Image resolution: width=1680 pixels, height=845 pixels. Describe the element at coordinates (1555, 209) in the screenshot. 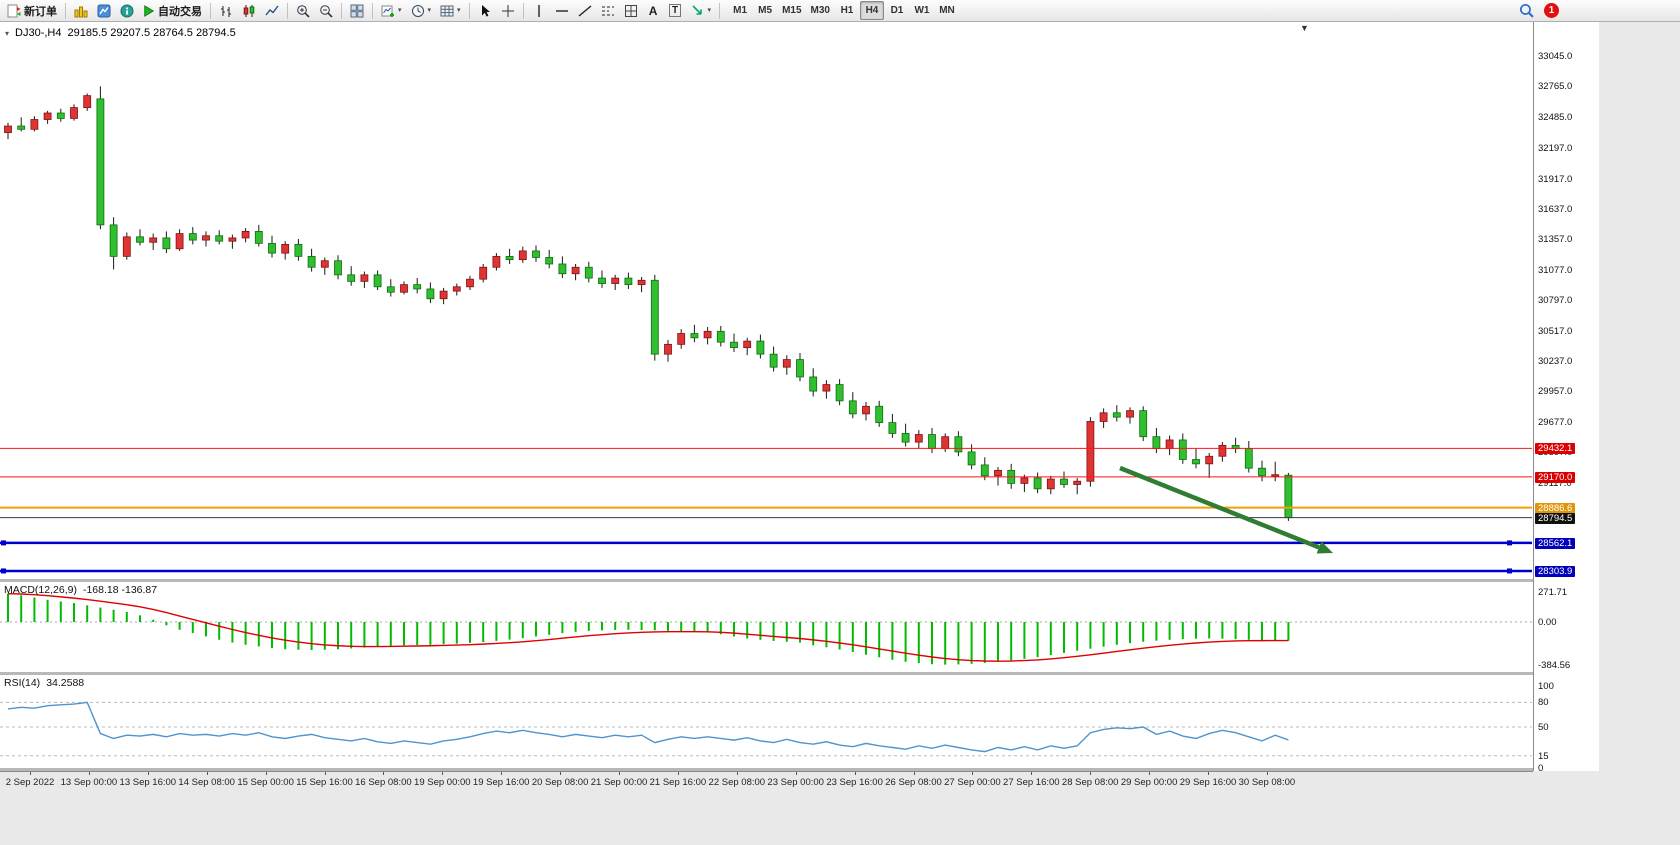

I see `axis-scale-label: 31637.0` at that location.